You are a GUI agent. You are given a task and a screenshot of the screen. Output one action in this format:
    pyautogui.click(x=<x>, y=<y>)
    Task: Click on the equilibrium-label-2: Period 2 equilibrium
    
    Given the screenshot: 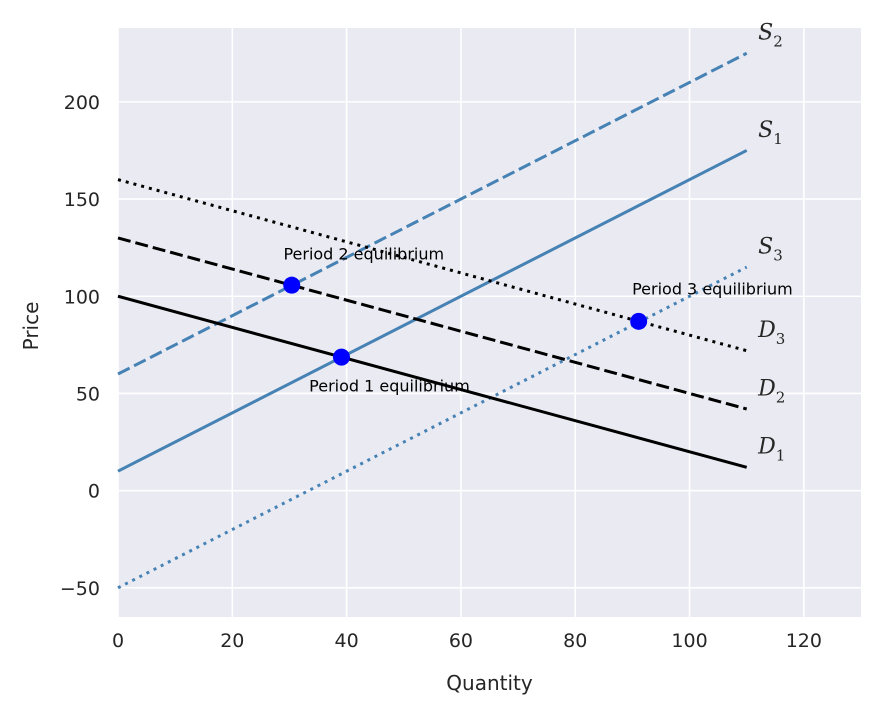 What is the action you would take?
    pyautogui.click(x=363, y=253)
    